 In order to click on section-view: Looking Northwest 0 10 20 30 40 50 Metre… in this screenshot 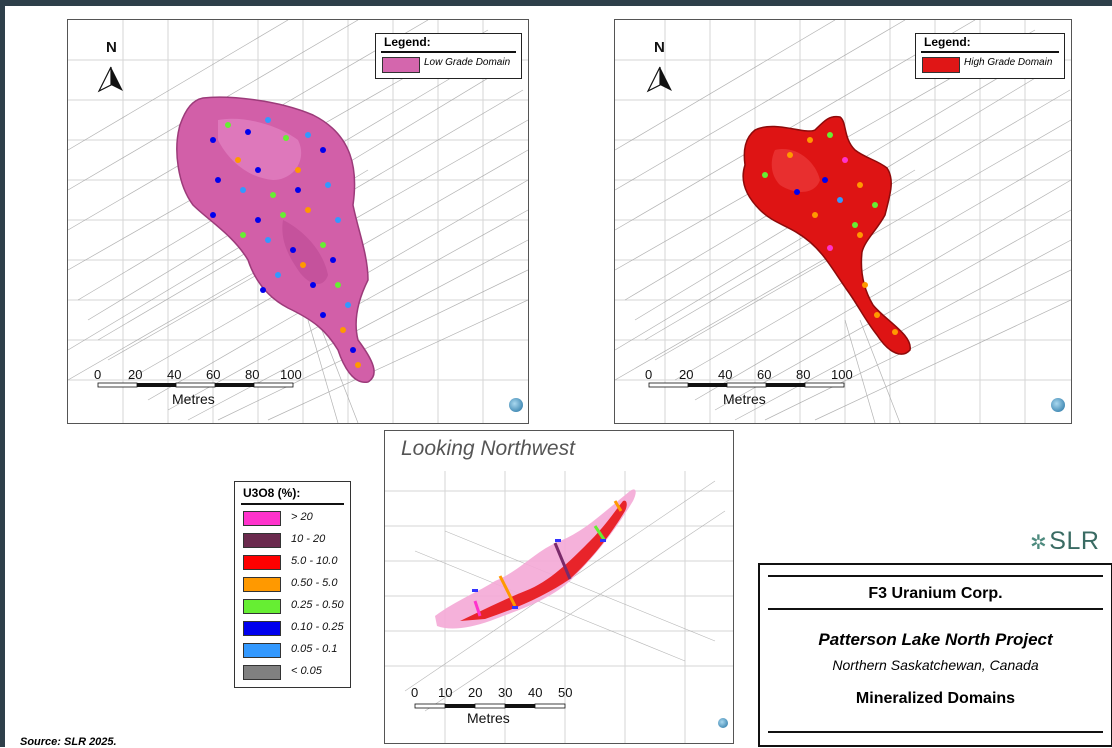, I will do `click(559, 587)`.